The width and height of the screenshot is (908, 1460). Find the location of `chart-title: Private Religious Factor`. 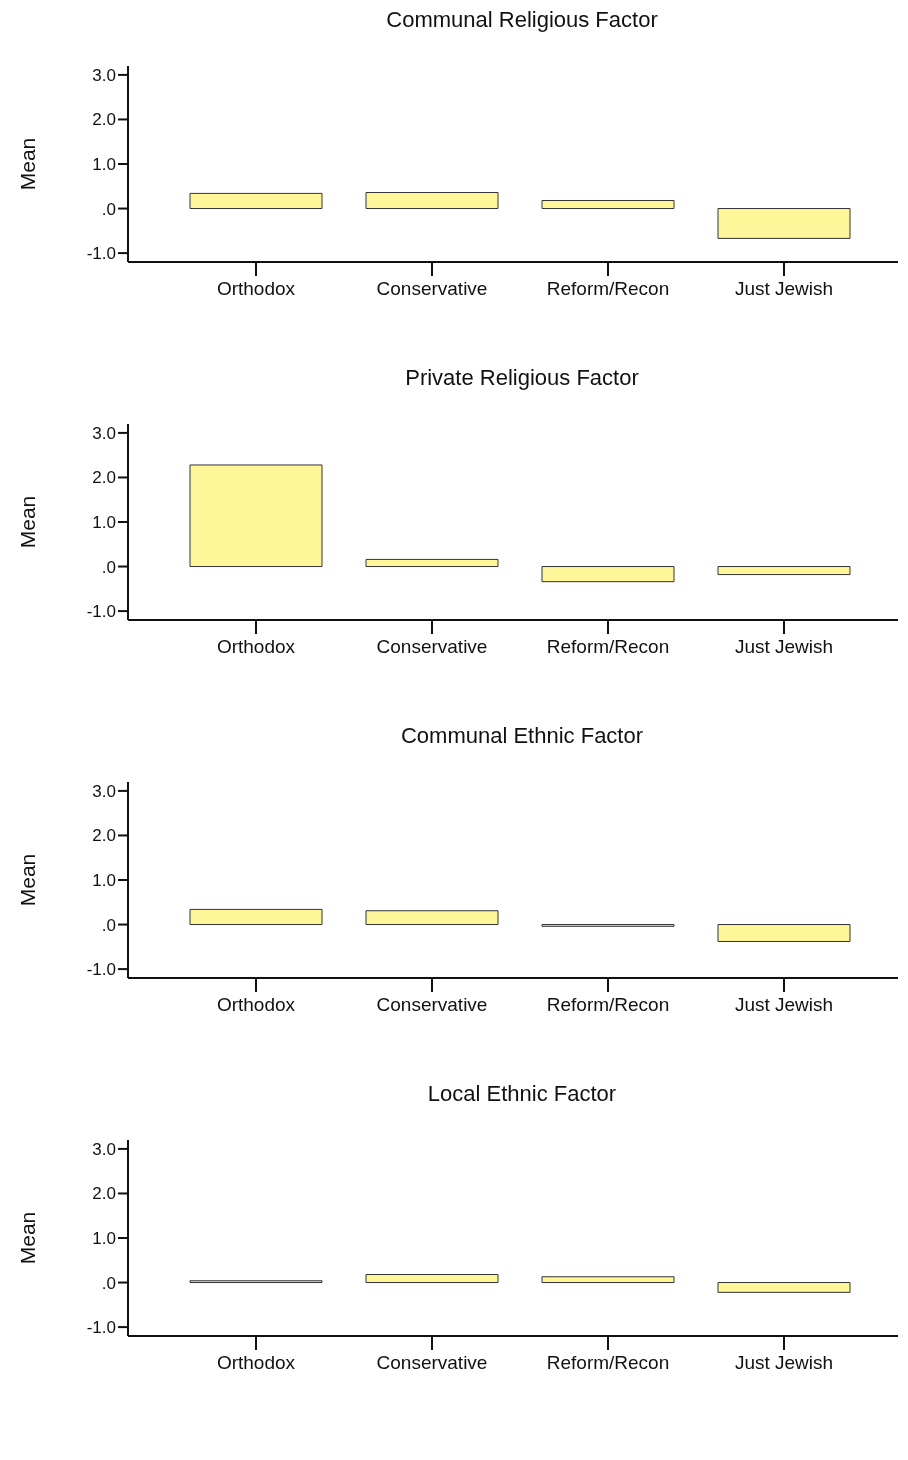

chart-title: Private Religious Factor is located at coordinates (522, 378).